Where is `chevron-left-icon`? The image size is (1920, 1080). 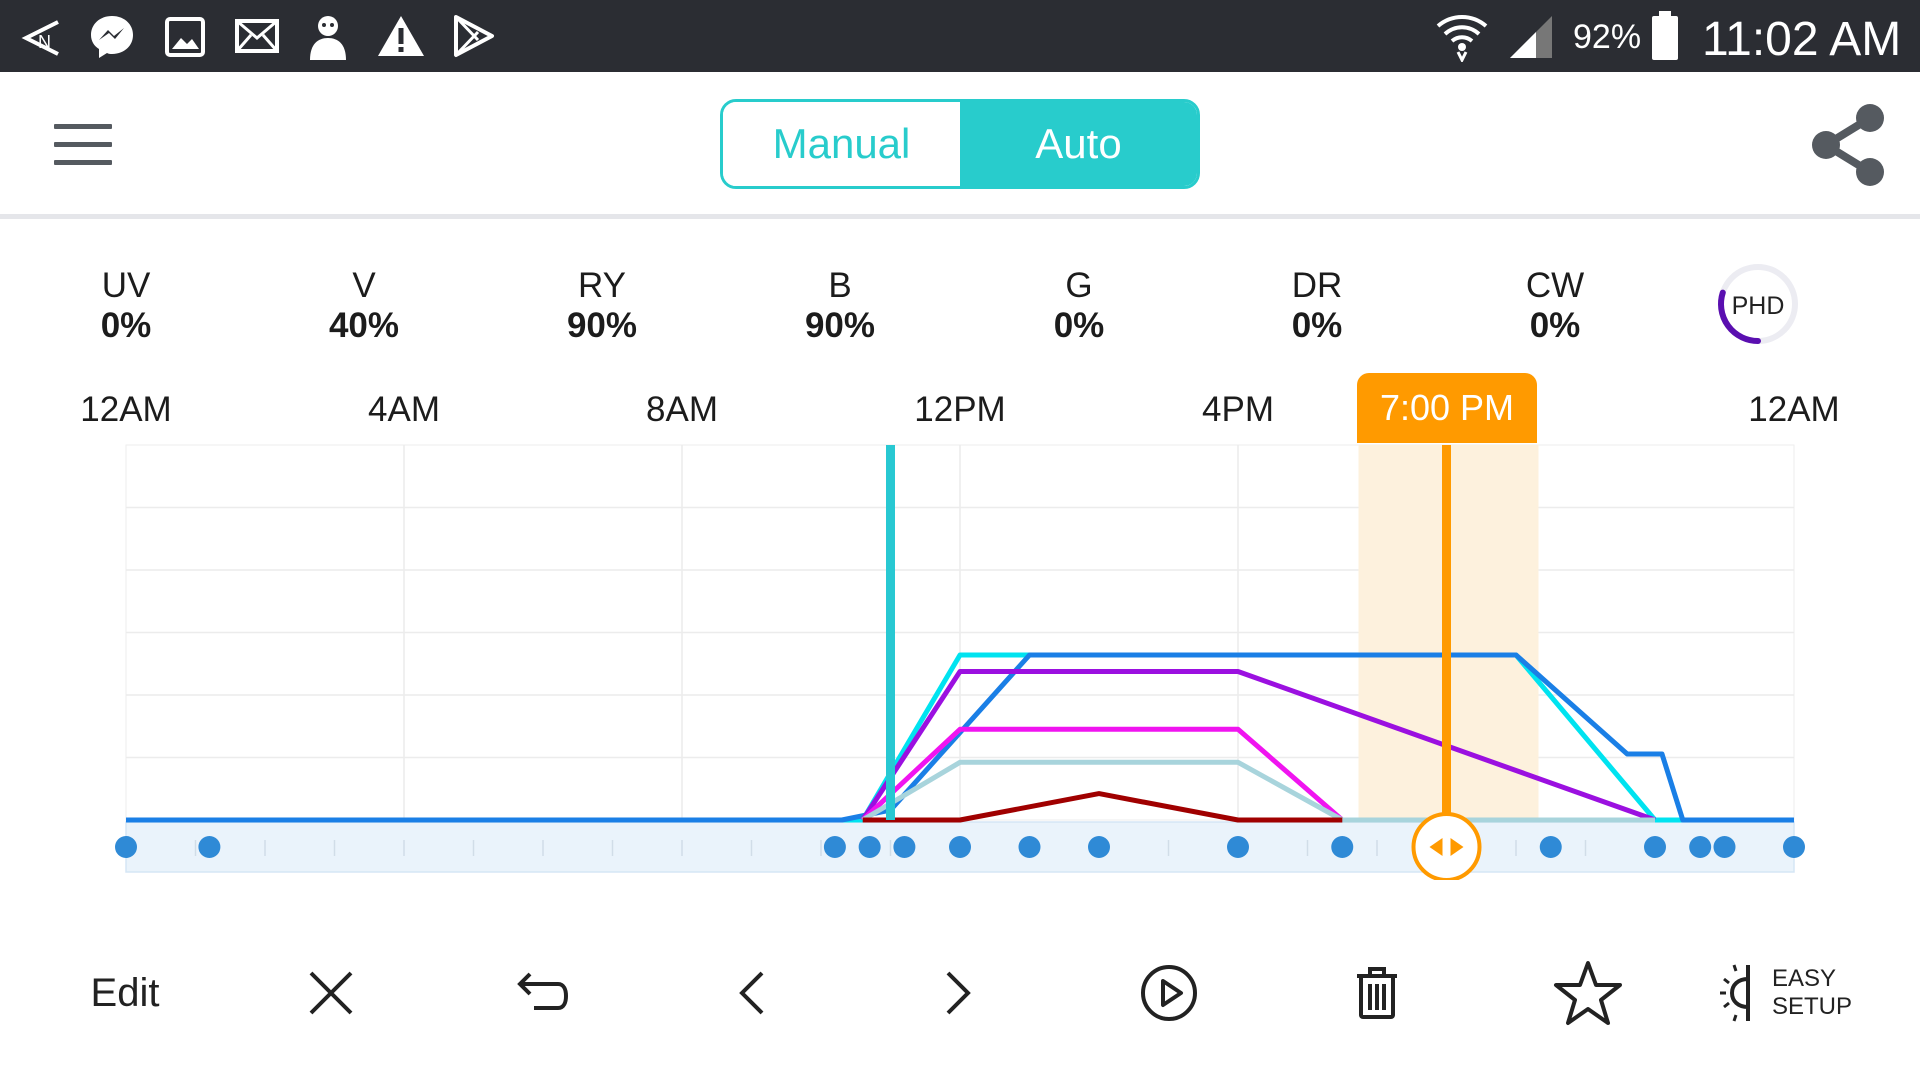
chevron-left-icon is located at coordinates (751, 993).